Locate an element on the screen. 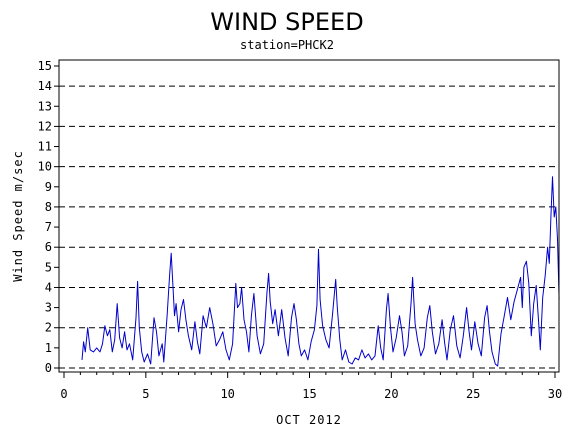 This screenshot has height=430, width=570. x-tick-label: 5 is located at coordinates (145, 394).